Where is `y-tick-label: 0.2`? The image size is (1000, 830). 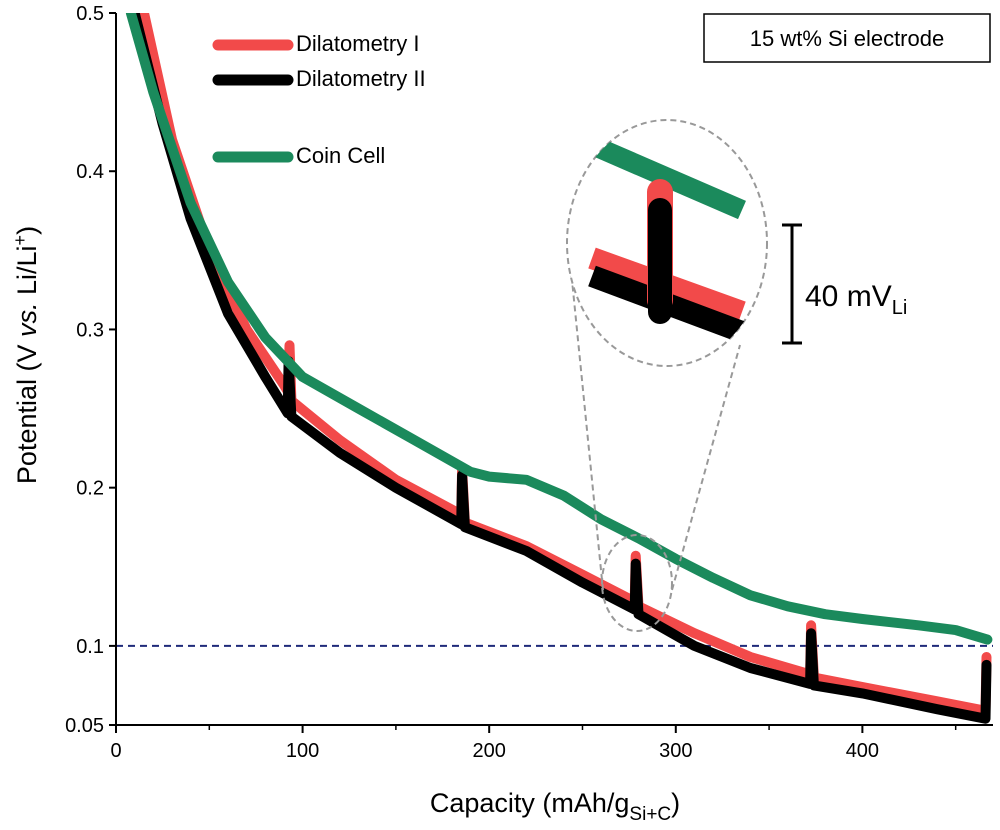 y-tick-label: 0.2 is located at coordinates (90, 489).